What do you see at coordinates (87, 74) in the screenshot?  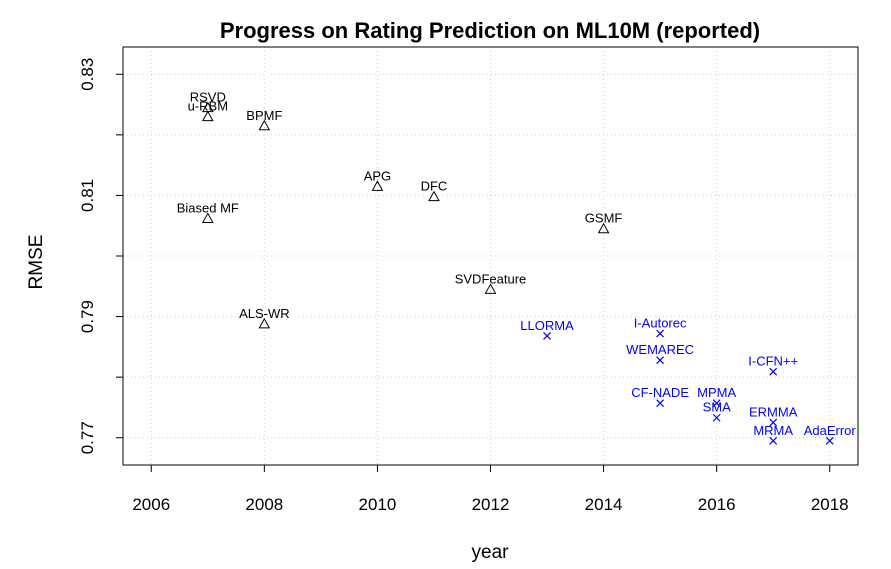 I see `y-tick-label: 0.83` at bounding box center [87, 74].